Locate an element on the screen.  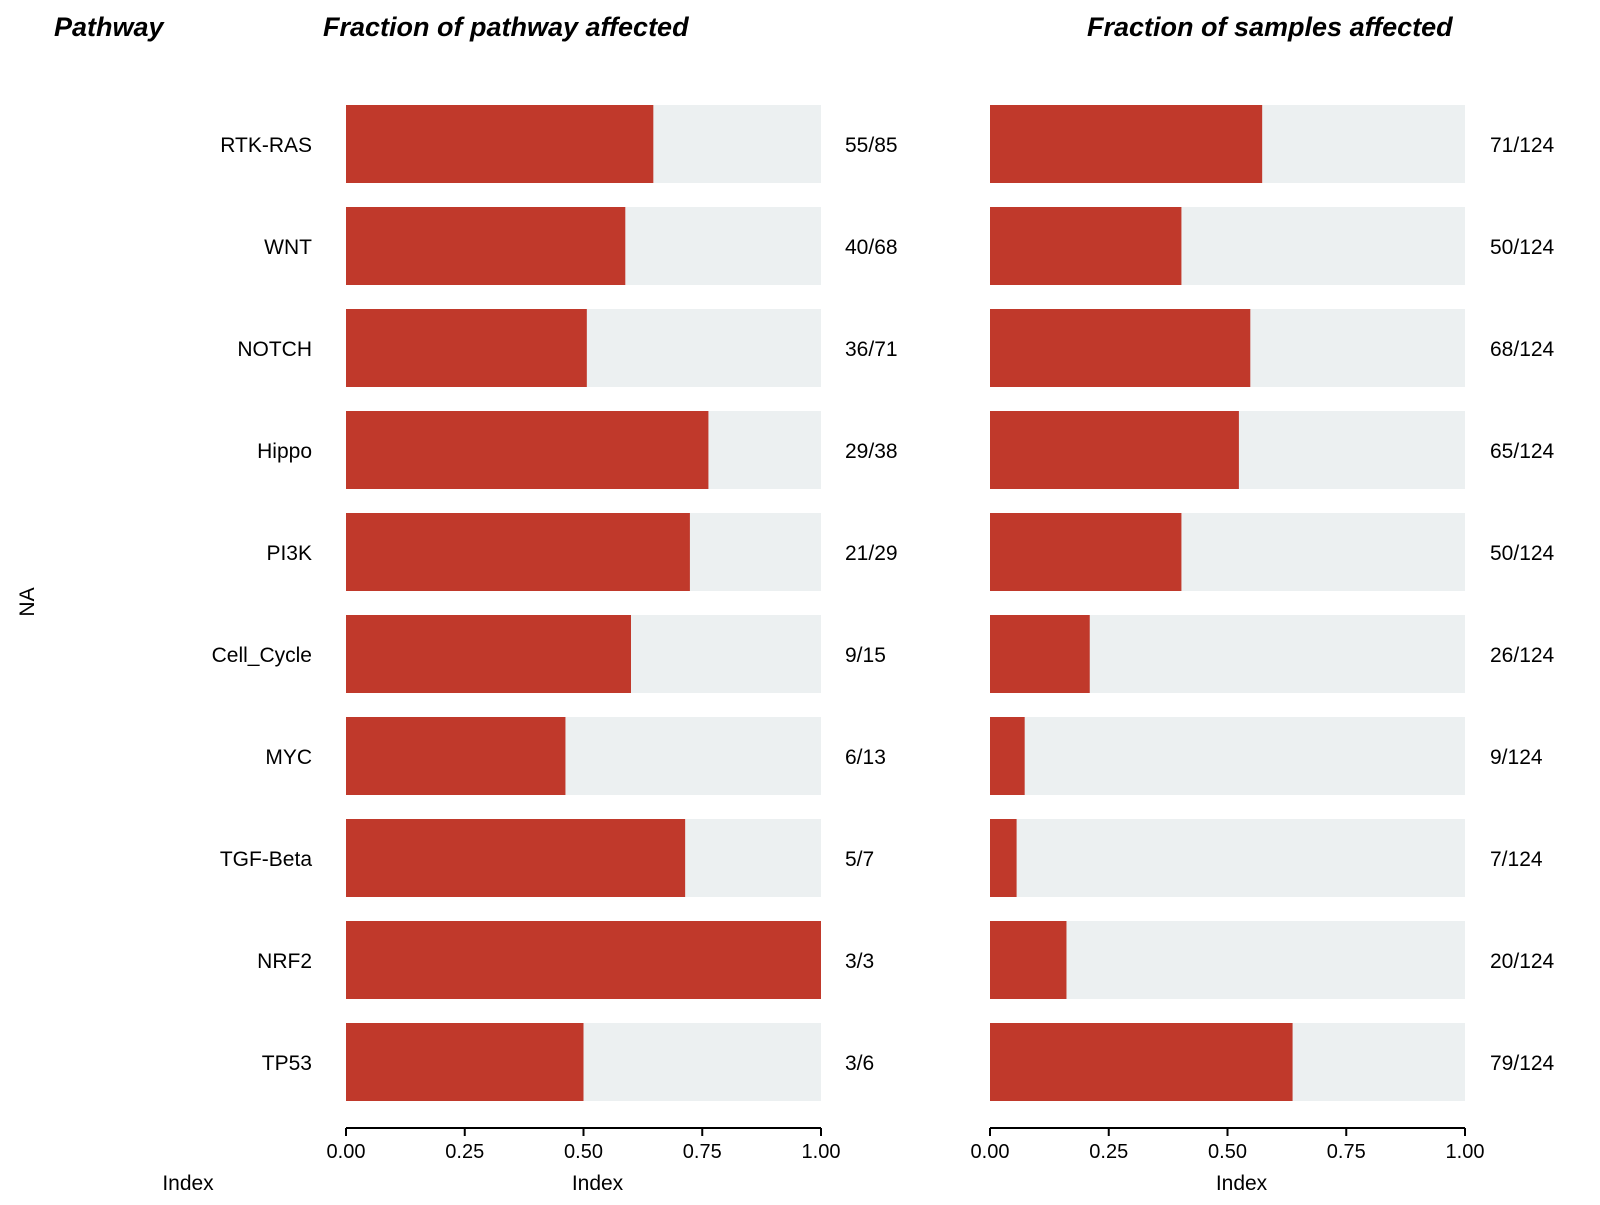
y-axis-label: NA is located at coordinates (27, 601).